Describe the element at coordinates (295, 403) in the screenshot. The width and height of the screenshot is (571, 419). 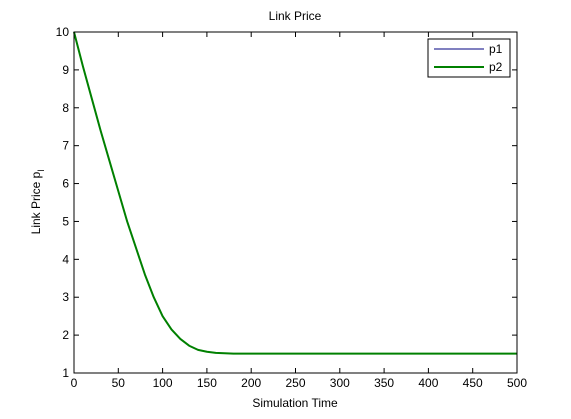
I see `x-axis-label: Simulation Time` at that location.